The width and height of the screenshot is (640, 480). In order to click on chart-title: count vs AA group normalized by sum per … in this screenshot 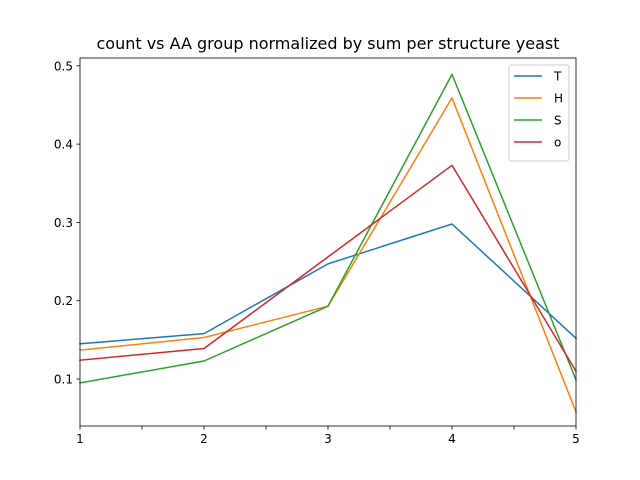, I will do `click(327, 43)`.